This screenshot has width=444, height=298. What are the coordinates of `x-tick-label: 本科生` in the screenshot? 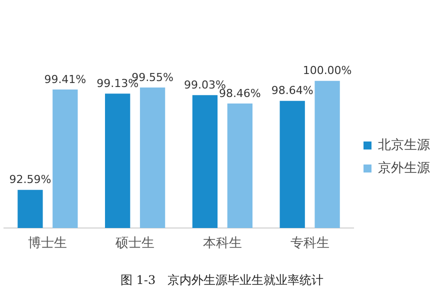 It's located at (222, 244).